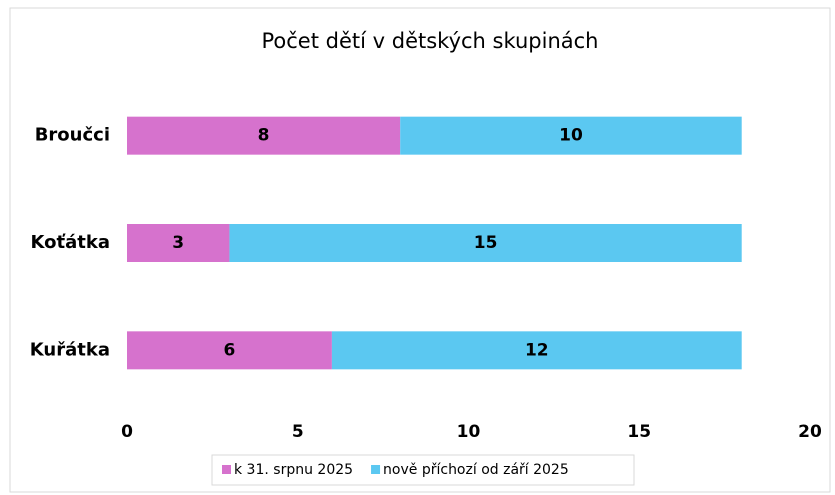 The width and height of the screenshot is (835, 495). Describe the element at coordinates (639, 432) in the screenshot. I see `x-tick-label: 15` at that location.